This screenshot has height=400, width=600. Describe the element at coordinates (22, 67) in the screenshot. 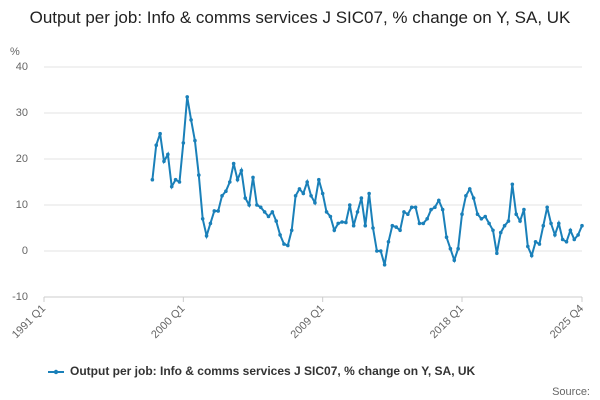

I see `y-tick-label: 40` at that location.